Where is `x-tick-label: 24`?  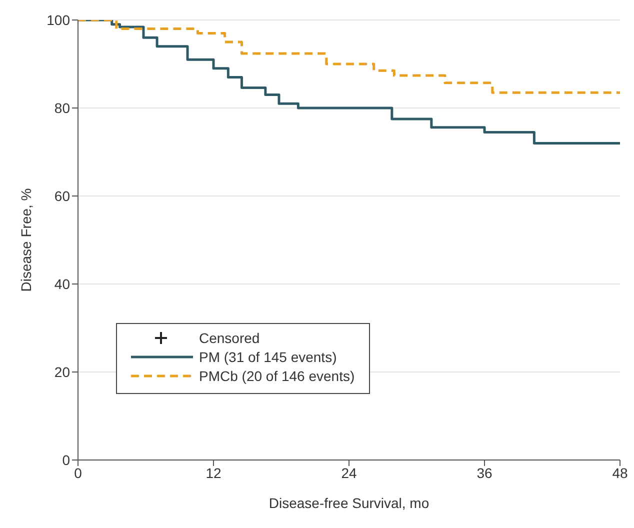 x-tick-label: 24 is located at coordinates (349, 472).